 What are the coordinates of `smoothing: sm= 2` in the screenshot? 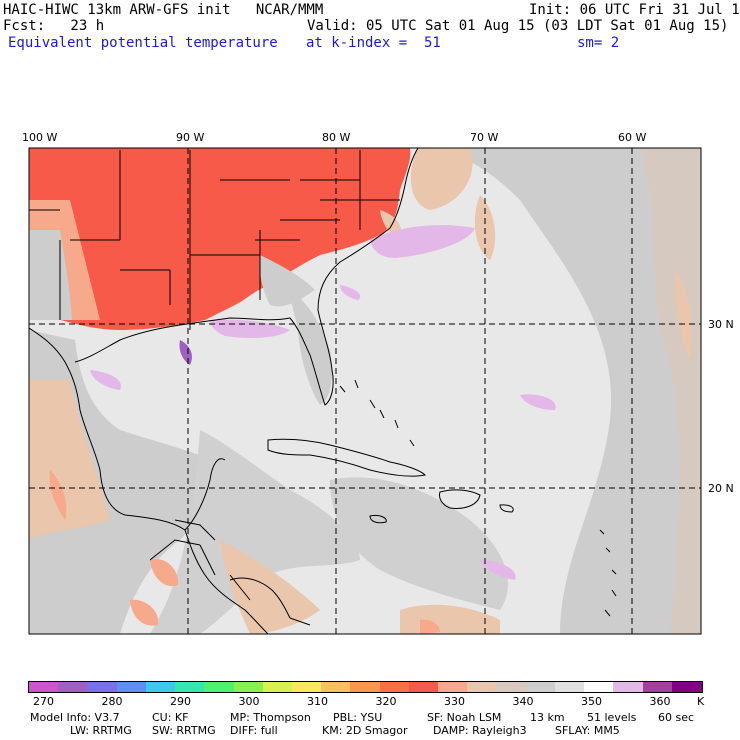 It's located at (598, 43).